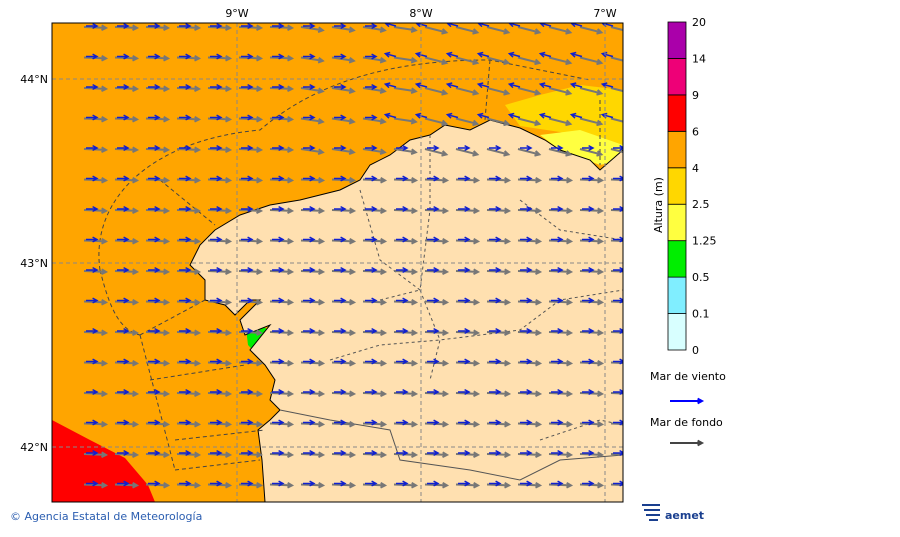 The image size is (900, 537). I want to click on colorbar-label: 0, so click(695, 350).